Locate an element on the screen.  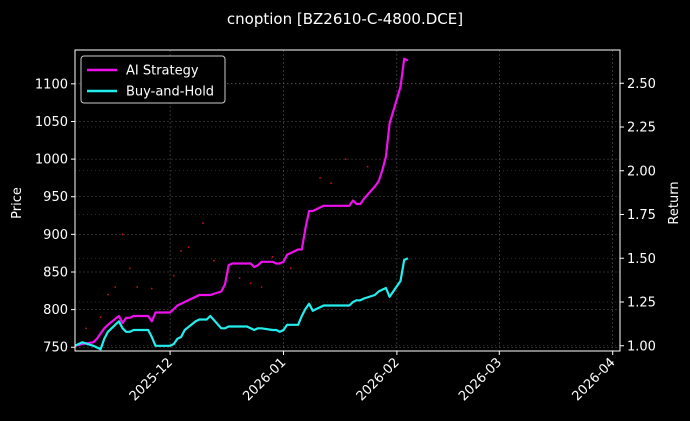
y-left-tick-label: 800 is located at coordinates (55, 310).